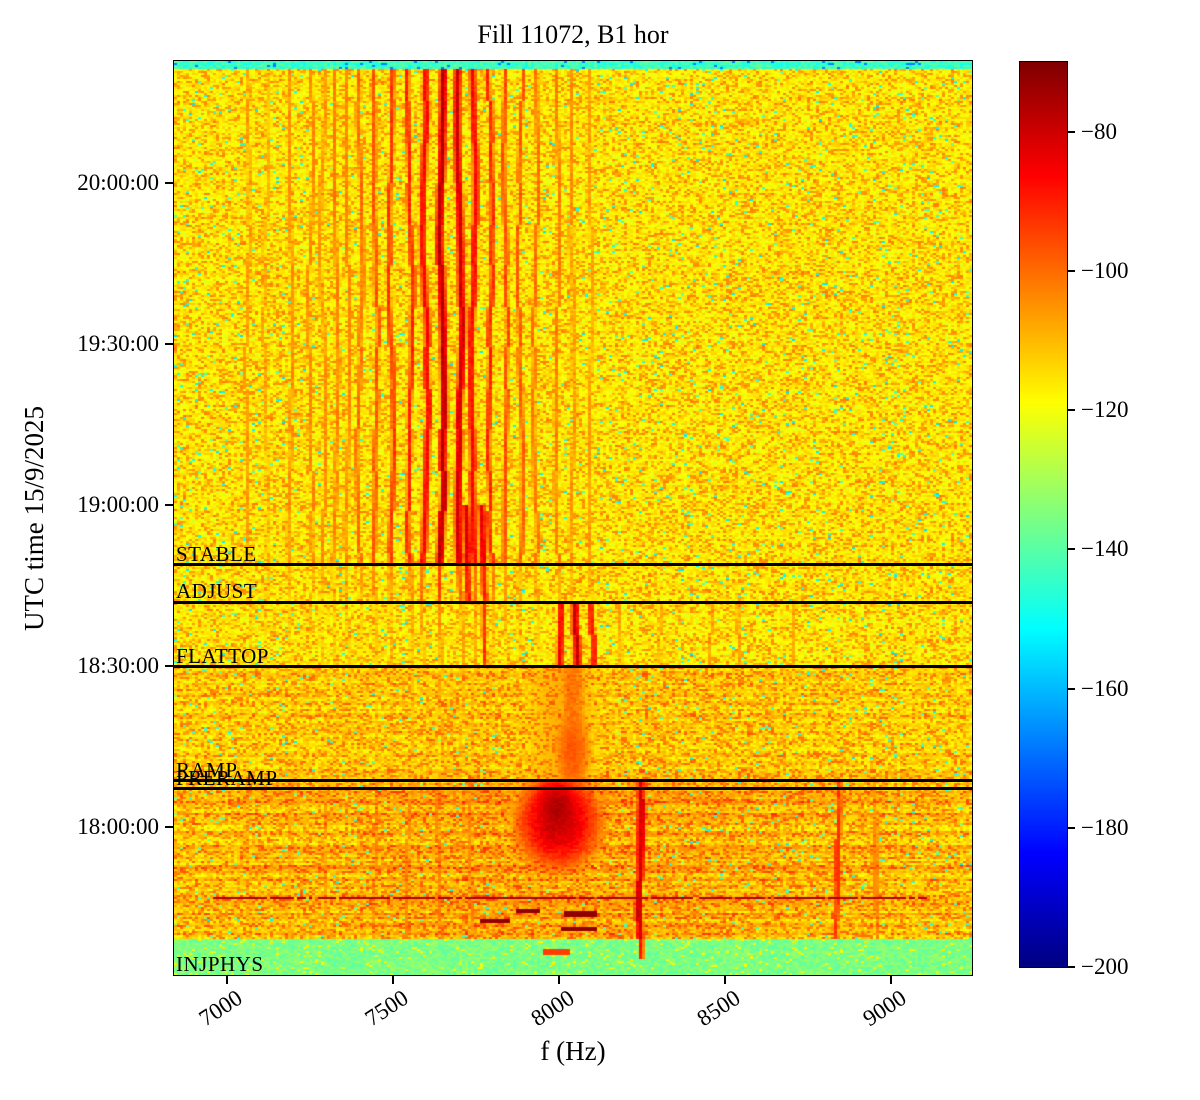 The height and width of the screenshot is (1100, 1200). I want to click on colorbar-tick-label: −160, so click(1105, 688).